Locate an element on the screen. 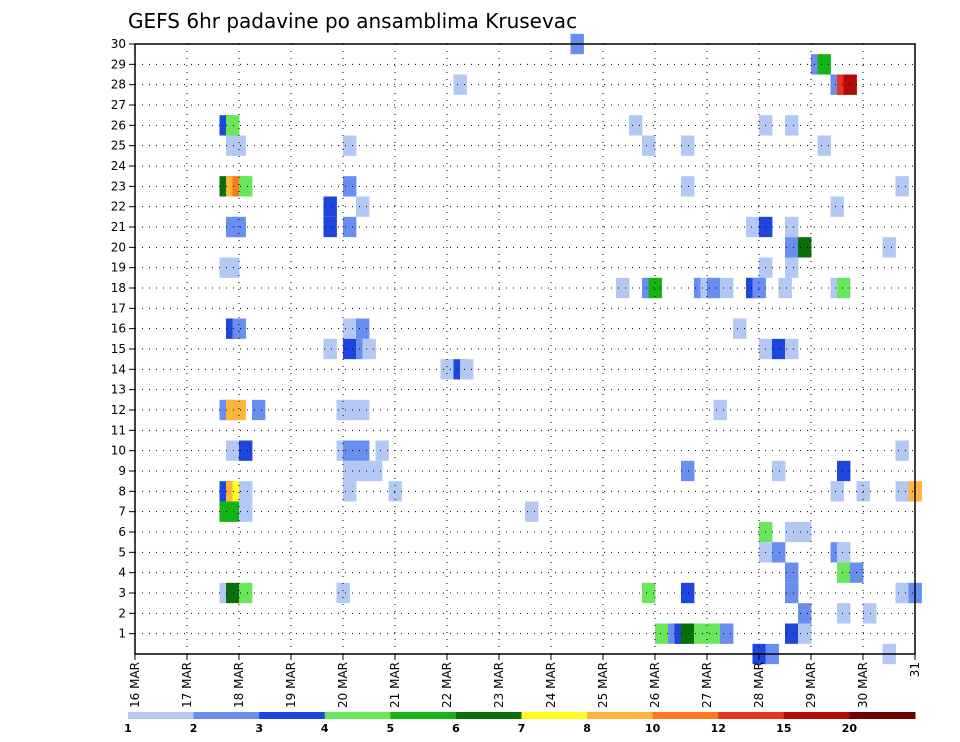 Image resolution: width=960 pixels, height=742 pixels. x-tick-label: 17 MAR is located at coordinates (187, 685).